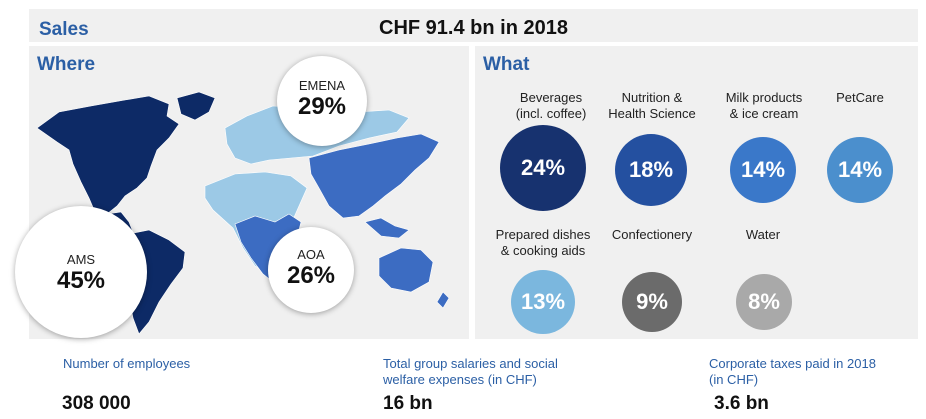 The height and width of the screenshot is (419, 926). I want to click on category-circle-nutrition: 18%, so click(651, 170).